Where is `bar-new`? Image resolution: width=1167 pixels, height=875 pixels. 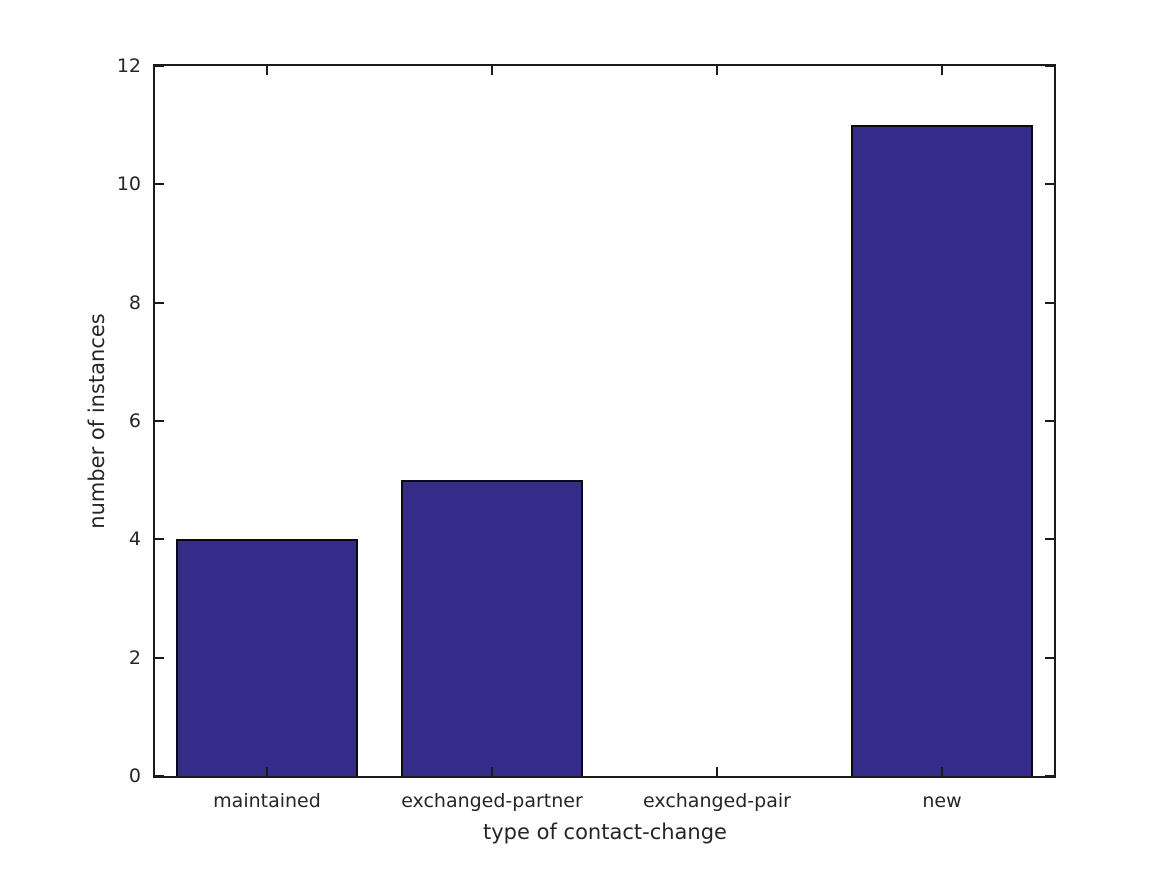
bar-new is located at coordinates (942, 450).